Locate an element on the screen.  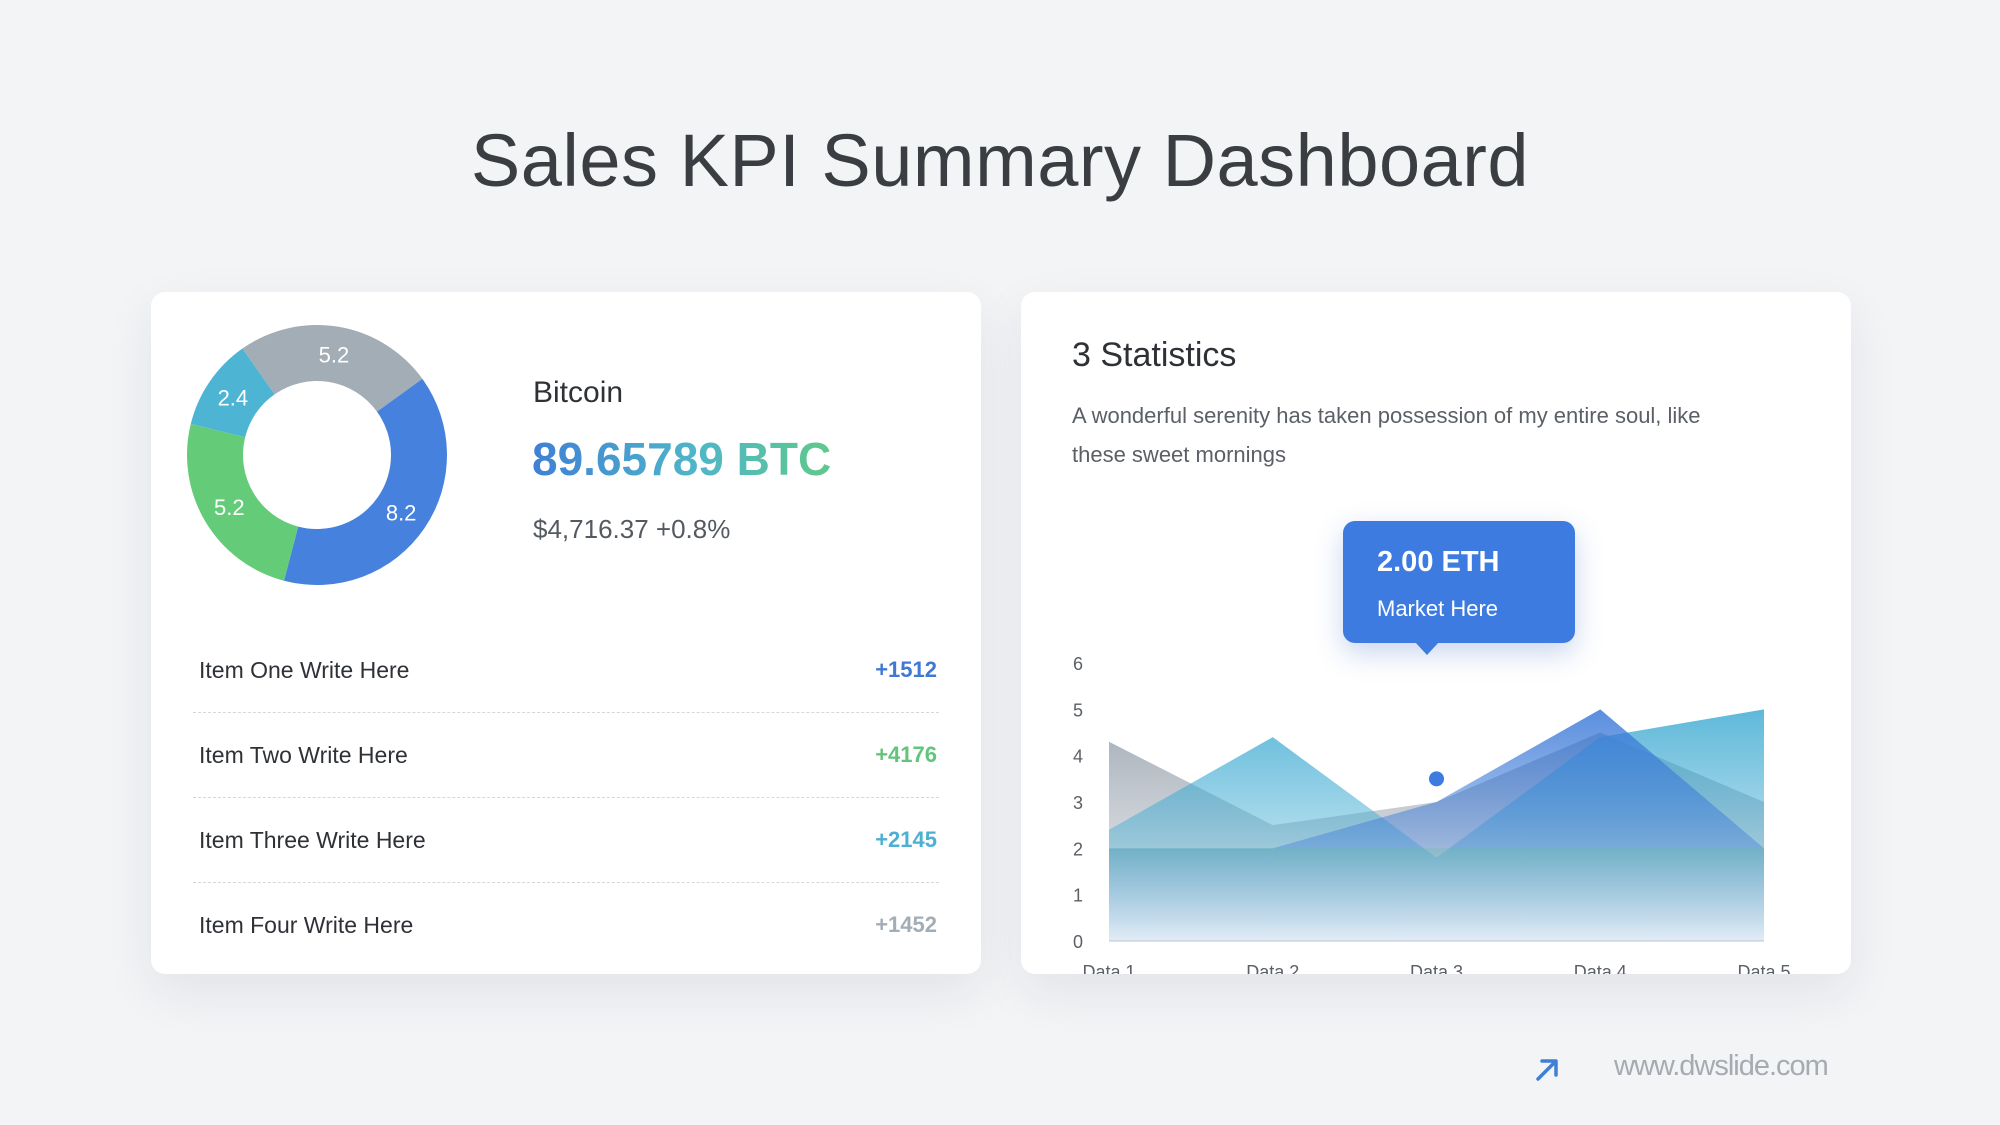
y-tick-label: 4 is located at coordinates (1078, 757).